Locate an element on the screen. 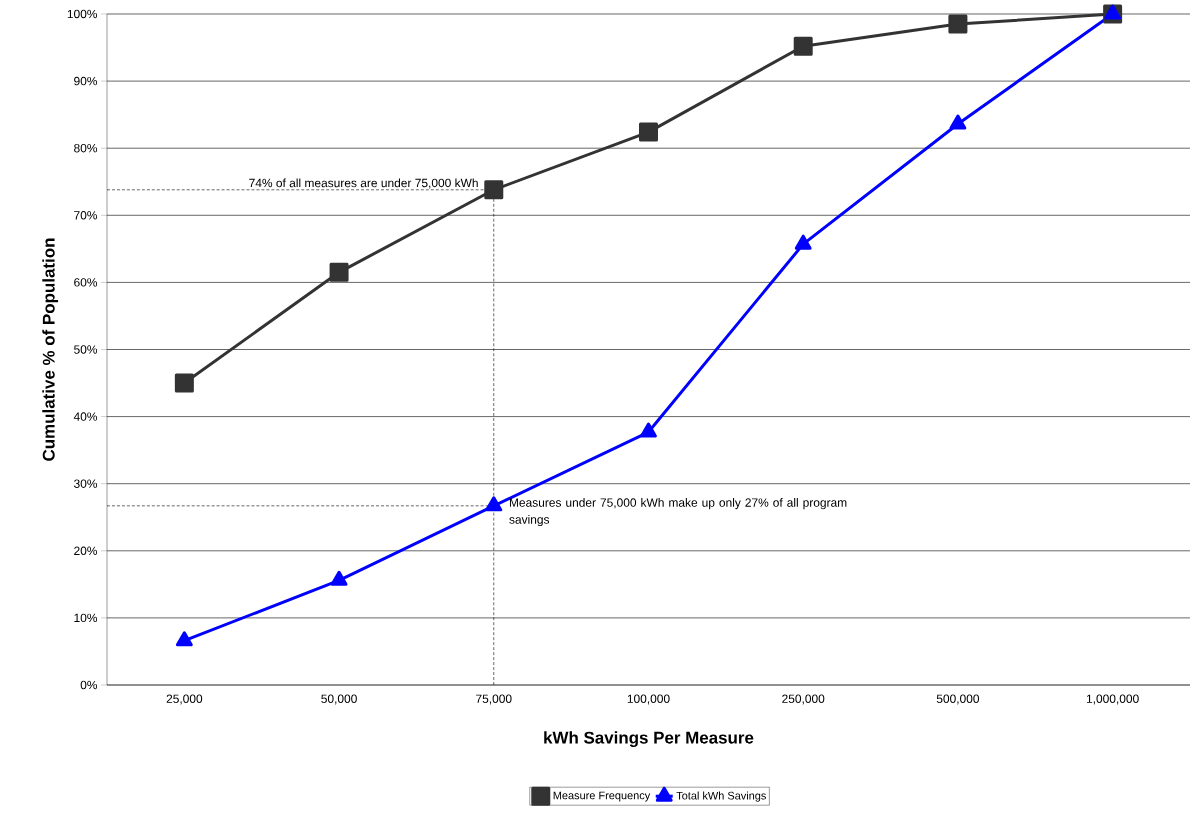 The image size is (1197, 814). y-tick-label: 30% is located at coordinates (86, 483).